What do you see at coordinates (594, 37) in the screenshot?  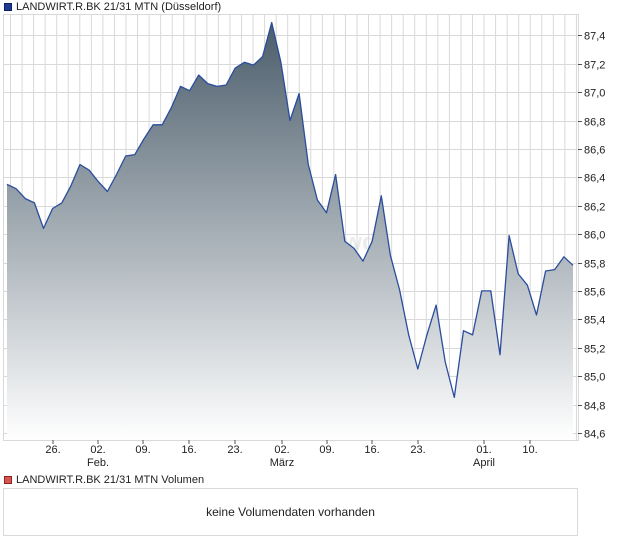 I see `y-tick-label: 87,4` at bounding box center [594, 37].